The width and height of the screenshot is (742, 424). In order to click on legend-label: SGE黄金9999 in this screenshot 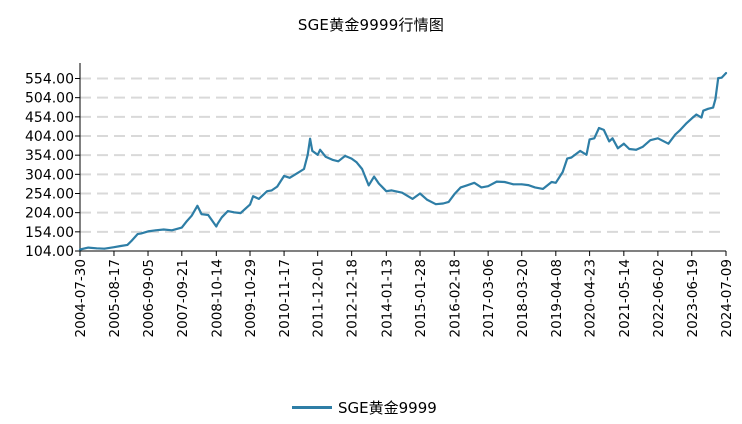, I will do `click(387, 407)`.